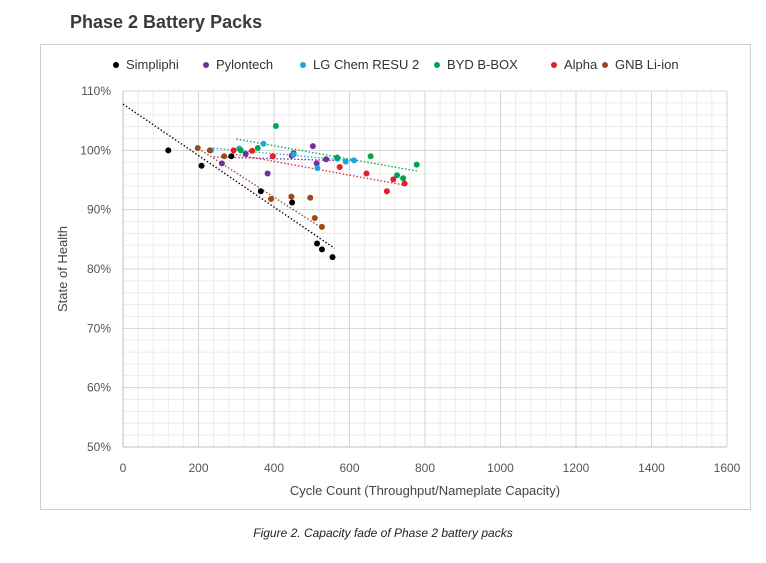 The width and height of the screenshot is (766, 563). I want to click on y-axis-label: State of Health, so click(62, 269).